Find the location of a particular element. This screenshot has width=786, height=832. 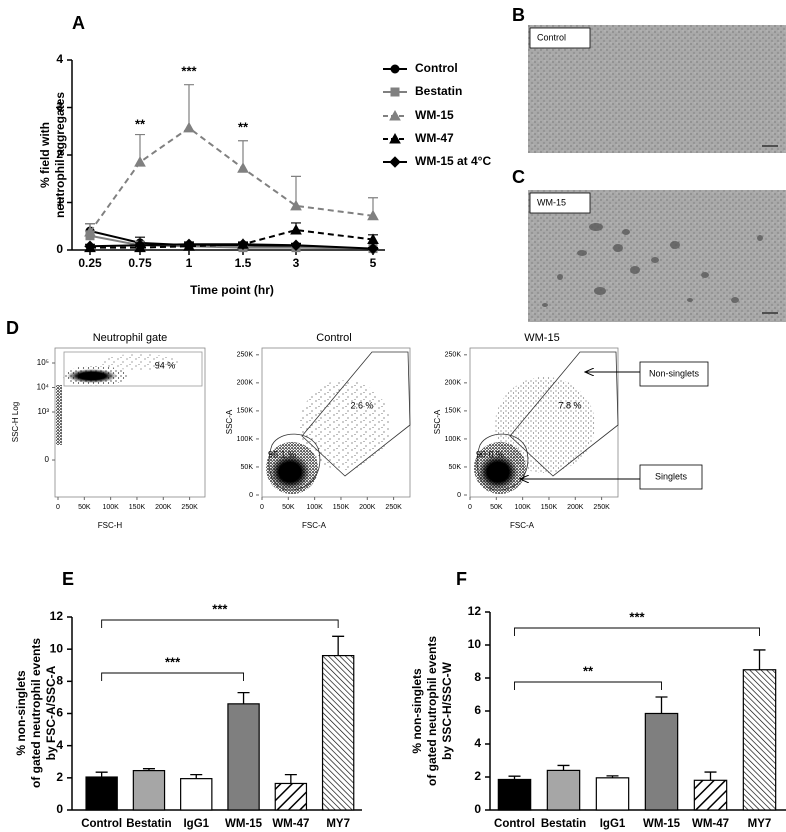

flow-title: Neutrophil gate is located at coordinates (130, 338).